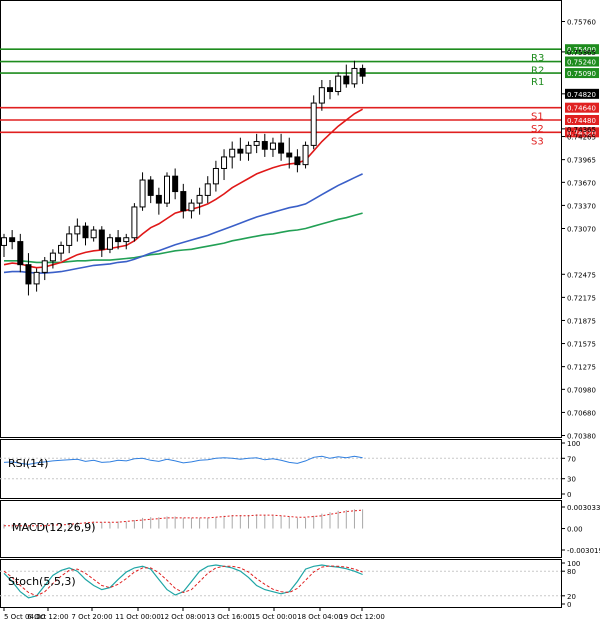 This screenshot has height=626, width=600. I want to click on price-tick-label: 0.75760, so click(581, 23).